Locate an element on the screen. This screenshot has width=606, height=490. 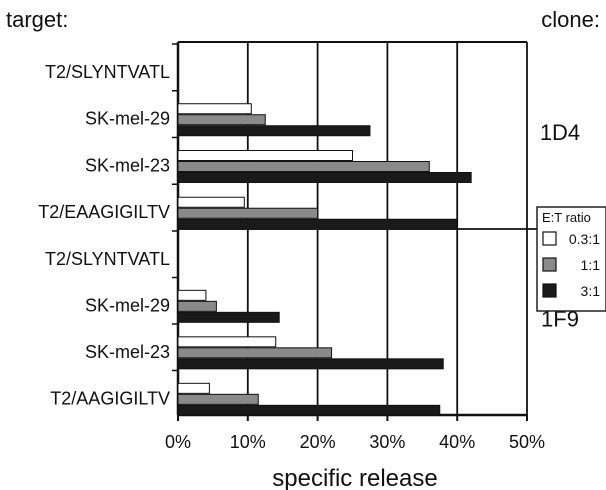
legend-title: E:T ratio is located at coordinates (566, 217).